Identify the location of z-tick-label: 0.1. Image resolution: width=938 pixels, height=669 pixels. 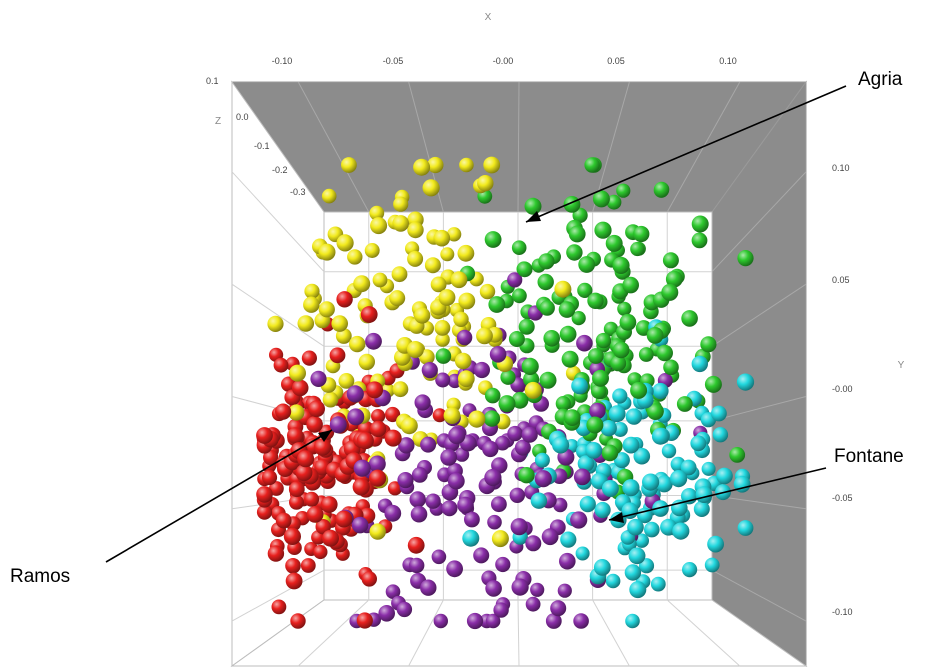
(212, 81).